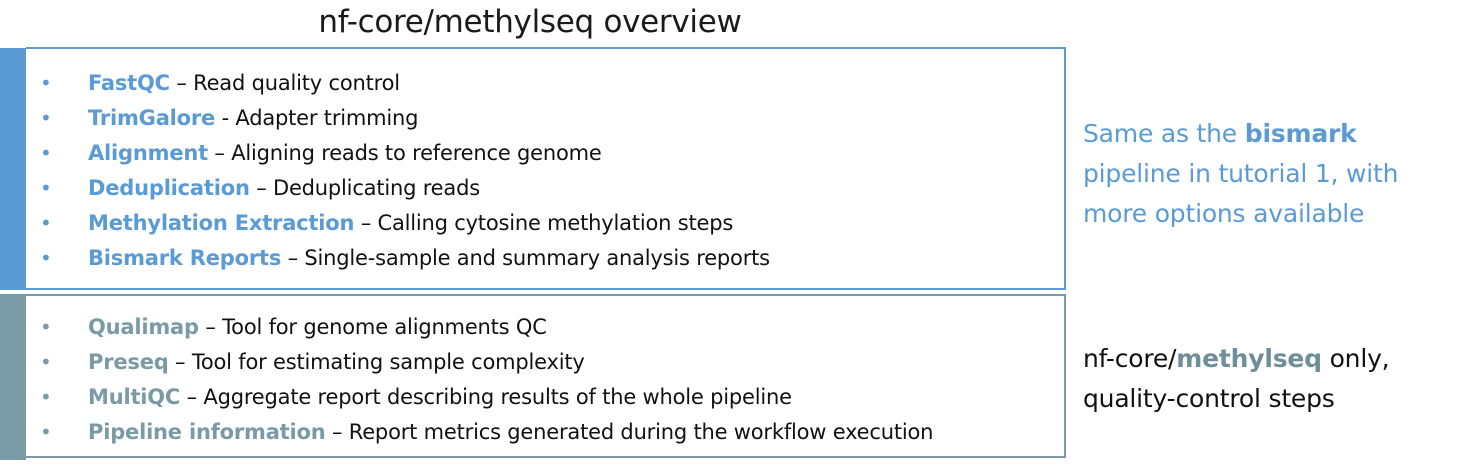  Describe the element at coordinates (207, 432) in the screenshot. I see `step-name: Pipeline information` at that location.